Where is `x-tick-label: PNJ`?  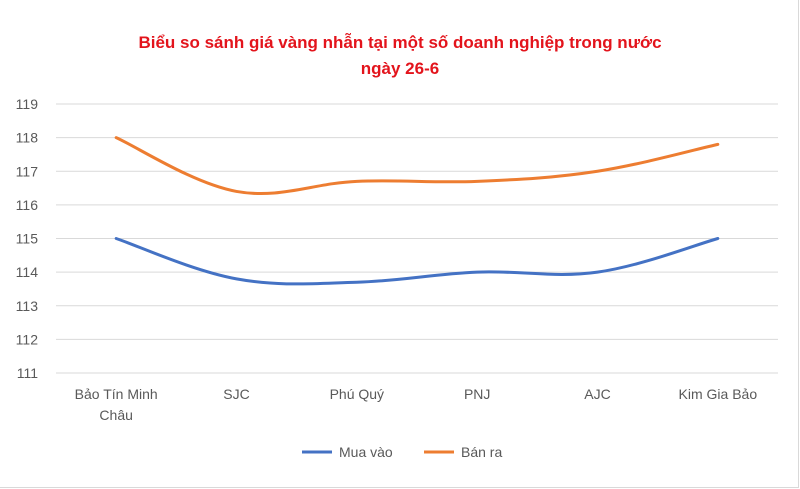 x-tick-label: PNJ is located at coordinates (477, 394).